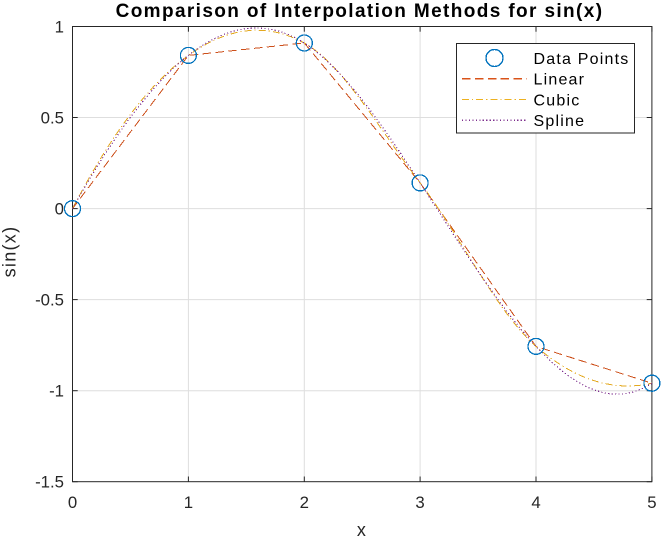  What do you see at coordinates (362, 529) in the screenshot?
I see `svg-text: x` at bounding box center [362, 529].